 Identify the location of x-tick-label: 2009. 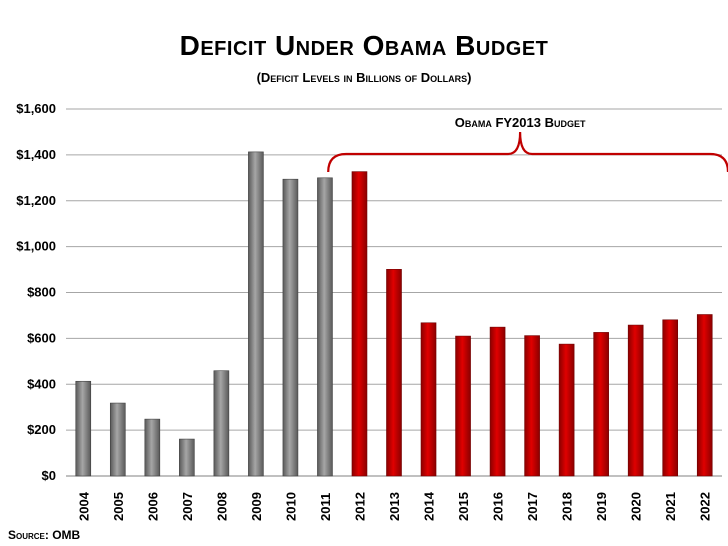
(256, 506).